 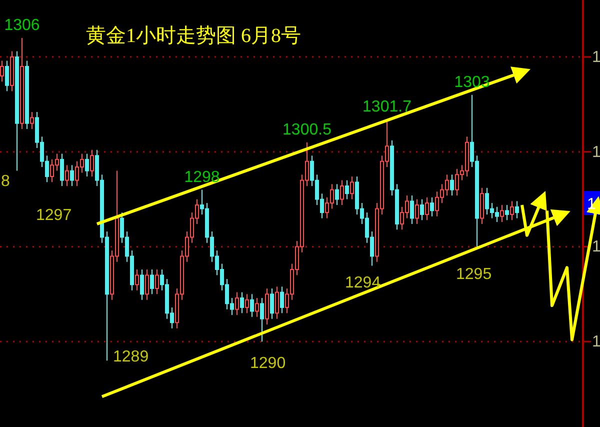 What do you see at coordinates (307, 129) in the screenshot?
I see `annotation: 1300.5` at bounding box center [307, 129].